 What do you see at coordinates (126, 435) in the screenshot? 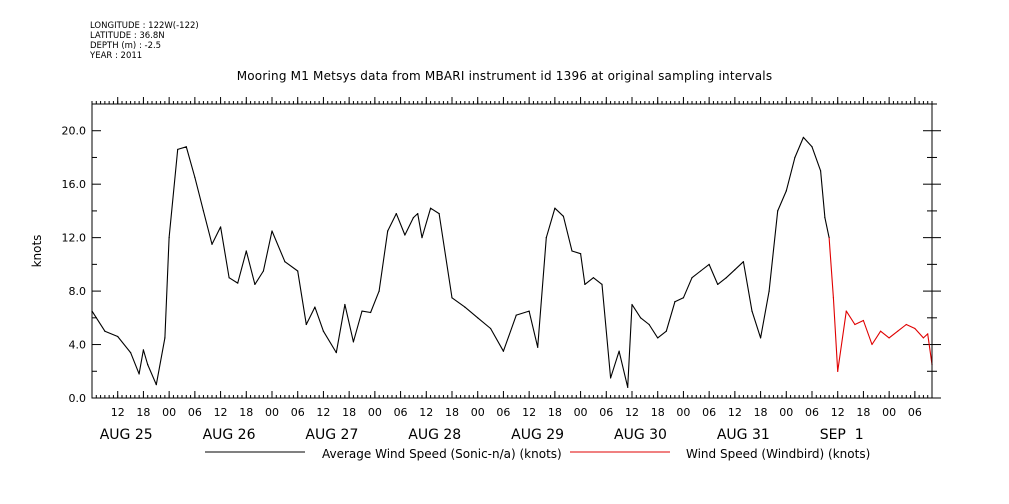
I see `x-day-label: AUG 25` at bounding box center [126, 435].